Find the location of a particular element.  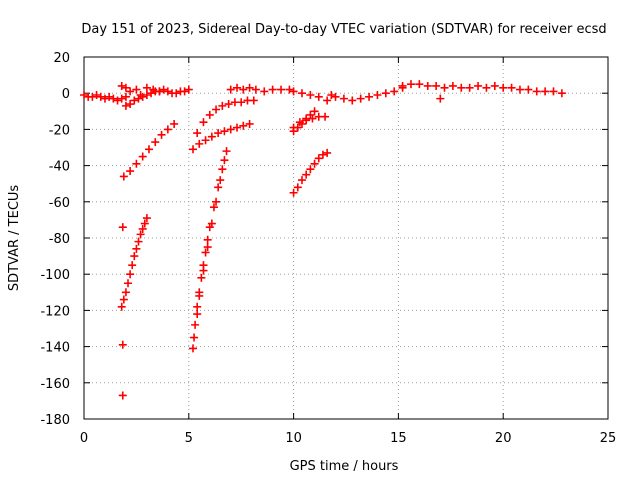

x-tick-label: 25 is located at coordinates (608, 438).